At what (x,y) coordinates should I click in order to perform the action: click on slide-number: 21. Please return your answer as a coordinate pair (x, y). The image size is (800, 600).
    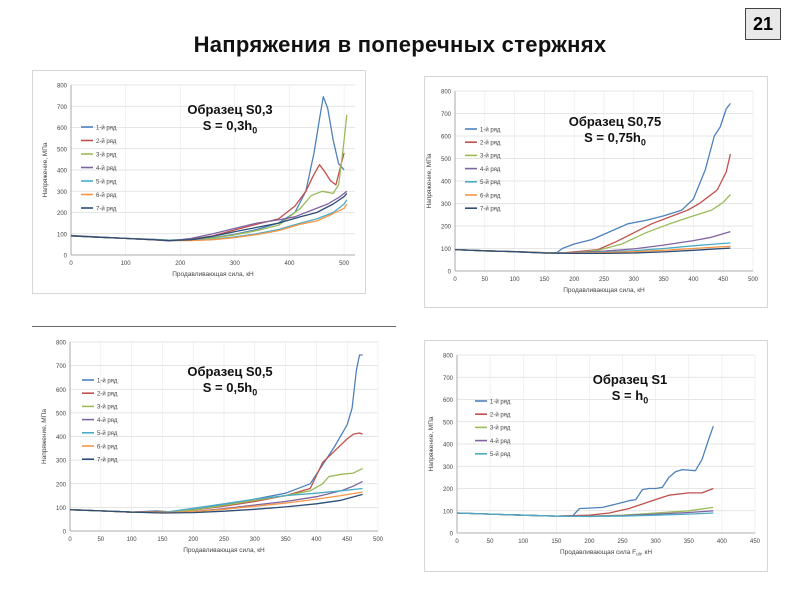
    Looking at the image, I should click on (763, 24).